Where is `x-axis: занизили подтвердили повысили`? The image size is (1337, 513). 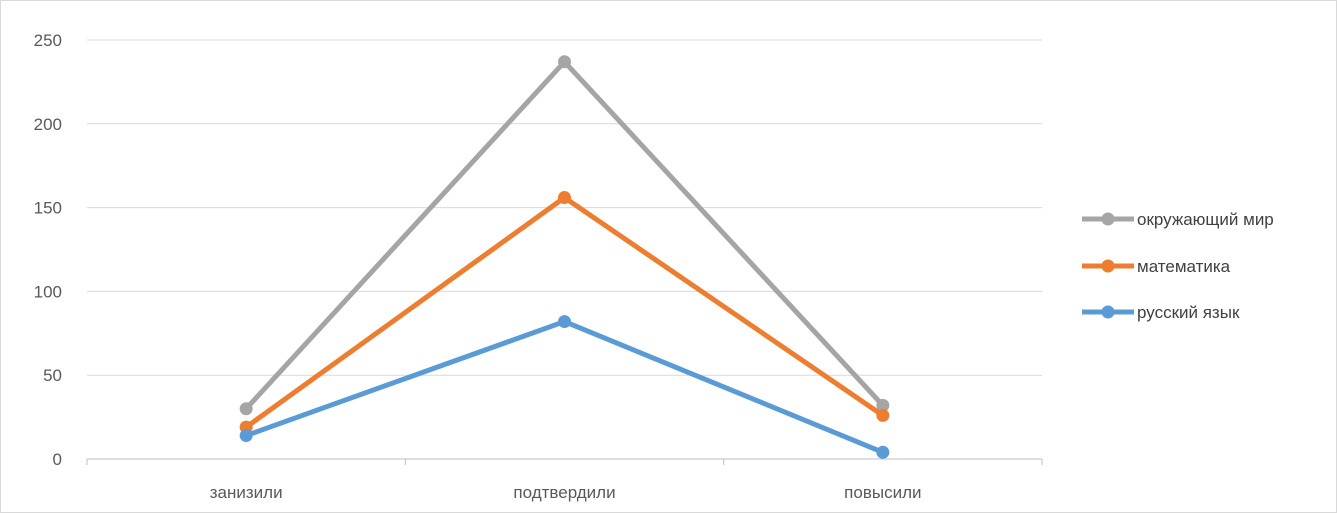 x-axis: занизили подтвердили повысили is located at coordinates (564, 480).